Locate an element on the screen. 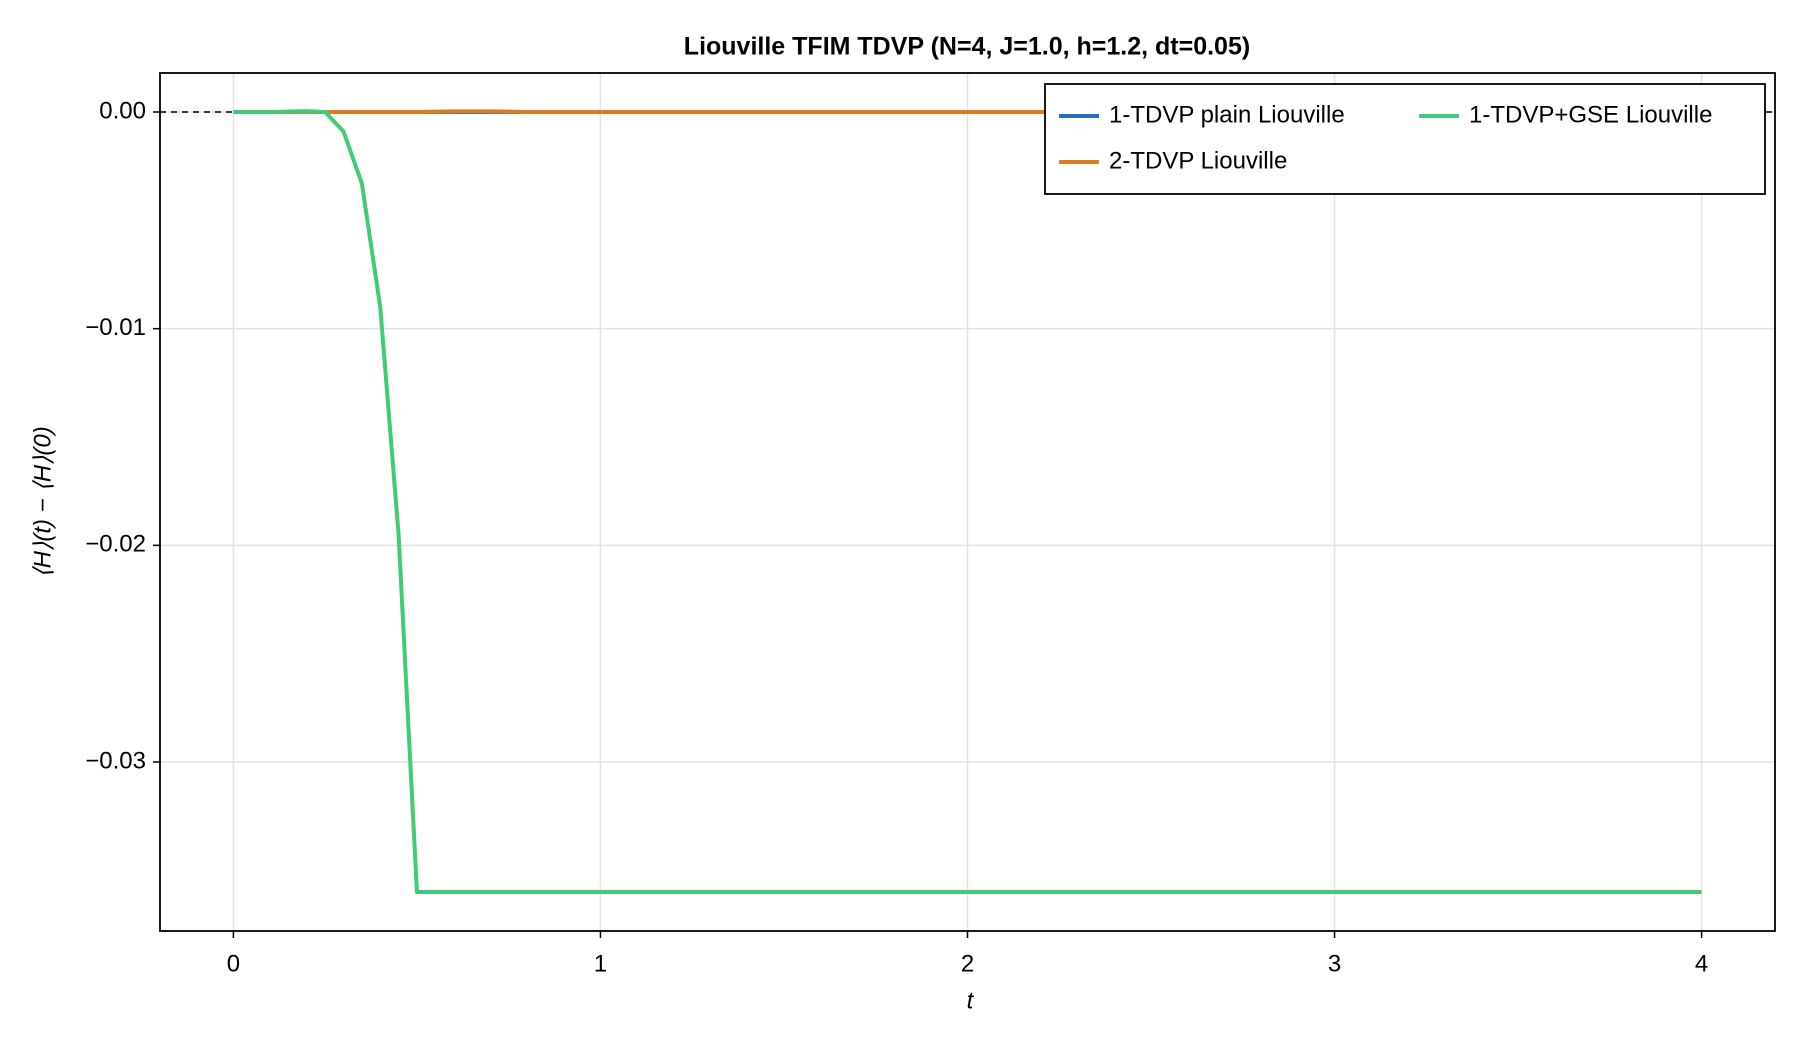 The image size is (1800, 1040). x-tick-label: 4 is located at coordinates (1701, 963).